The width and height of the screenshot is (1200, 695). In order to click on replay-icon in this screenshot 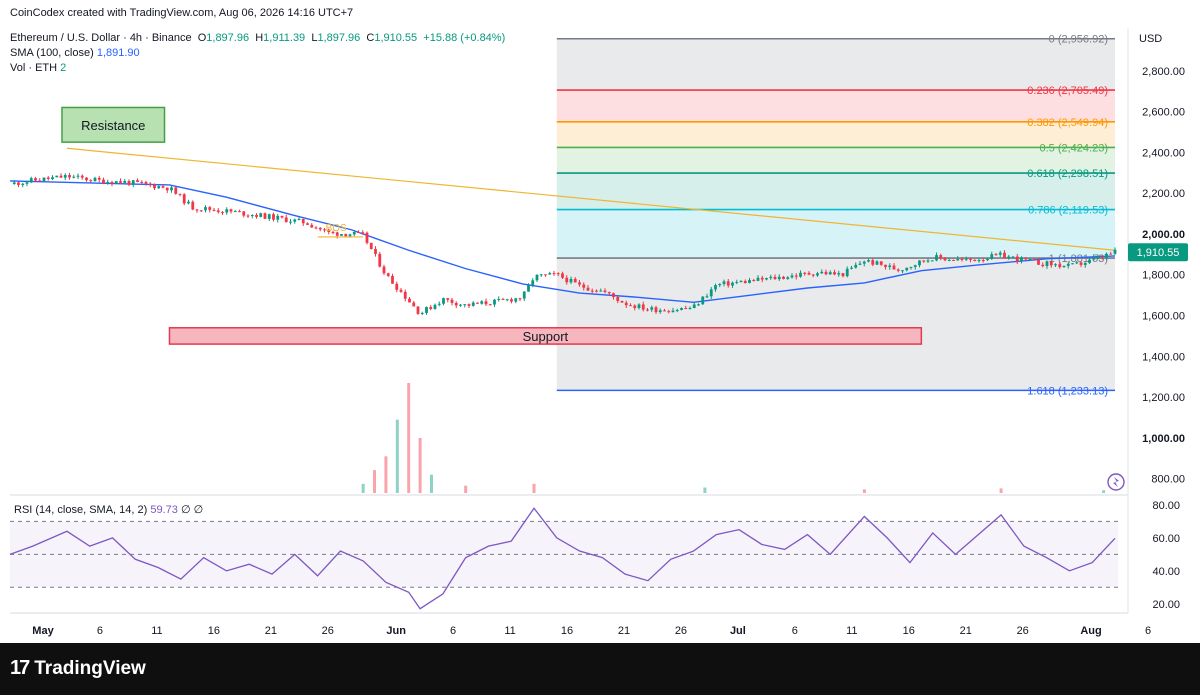, I will do `click(1116, 482)`.